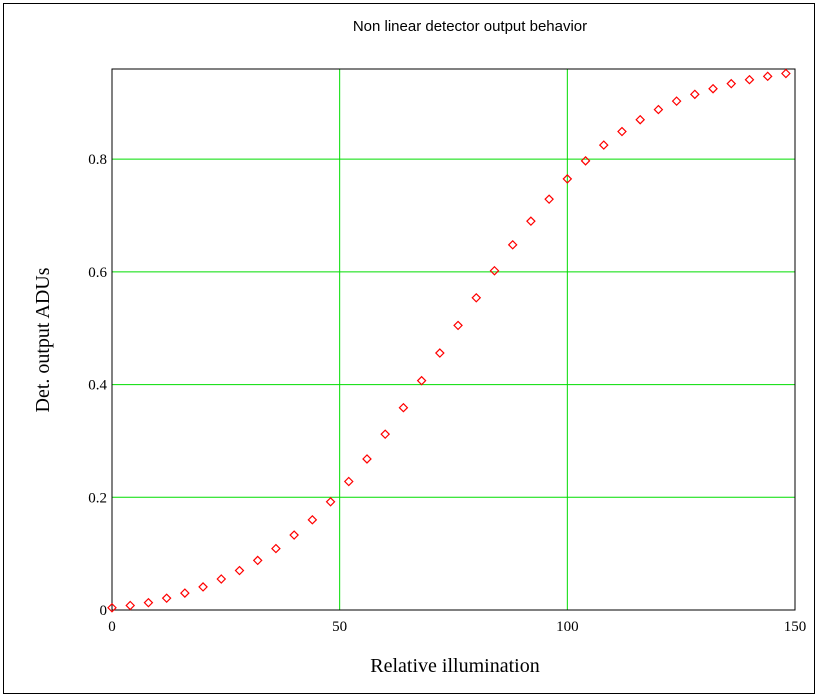 Image resolution: width=820 pixels, height=699 pixels. I want to click on x-tick-label: 150, so click(795, 627).